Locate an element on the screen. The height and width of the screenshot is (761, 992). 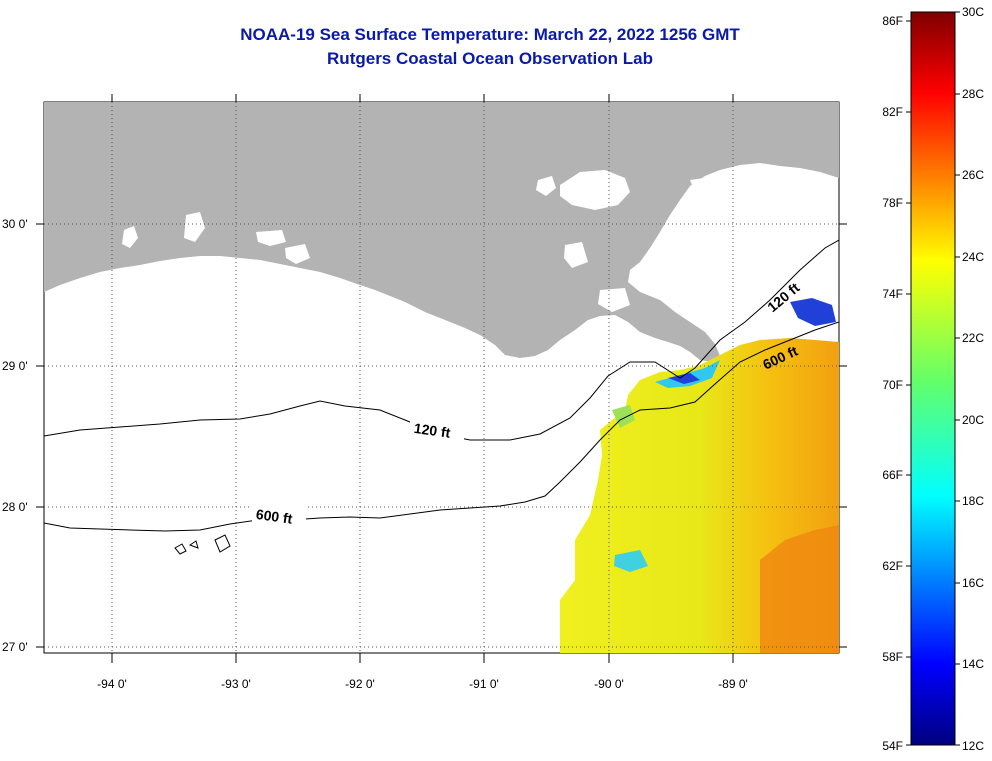
colorbar-label-f: 70F is located at coordinates (892, 385).